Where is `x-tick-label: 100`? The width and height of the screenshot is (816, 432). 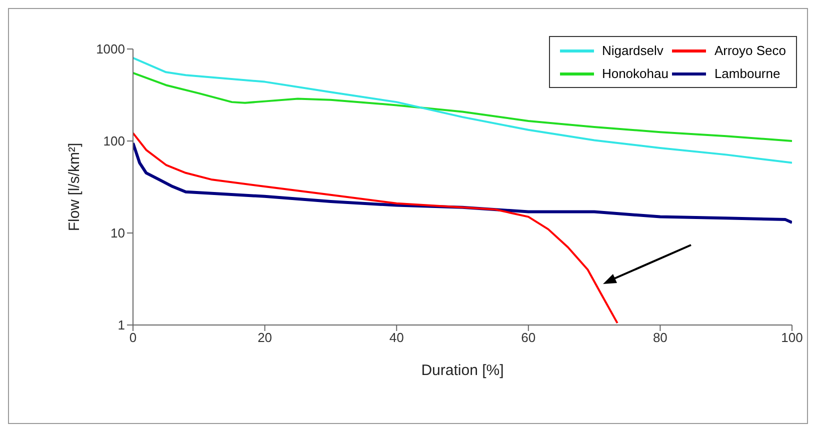 x-tick-label: 100 is located at coordinates (792, 338).